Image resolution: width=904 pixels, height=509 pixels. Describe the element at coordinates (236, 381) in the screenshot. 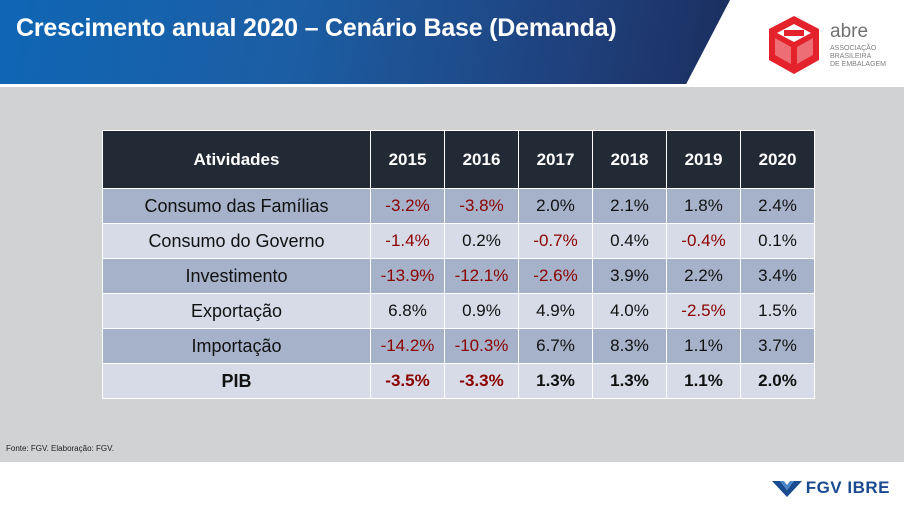

I see `activity-cell: PIB` at that location.